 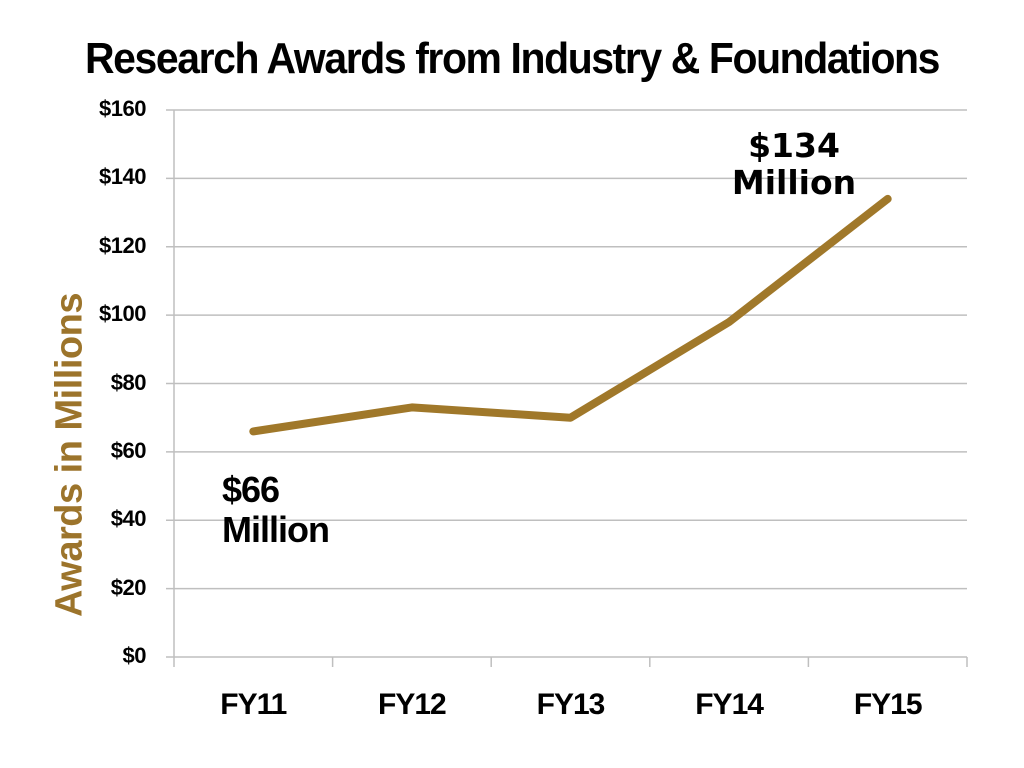 What do you see at coordinates (571, 704) in the screenshot?
I see `x-category-label: FY13` at bounding box center [571, 704].